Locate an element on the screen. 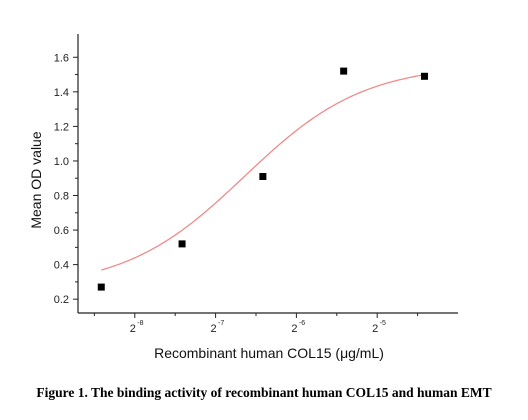  x-tick-exponent: -7 is located at coordinates (221, 323).